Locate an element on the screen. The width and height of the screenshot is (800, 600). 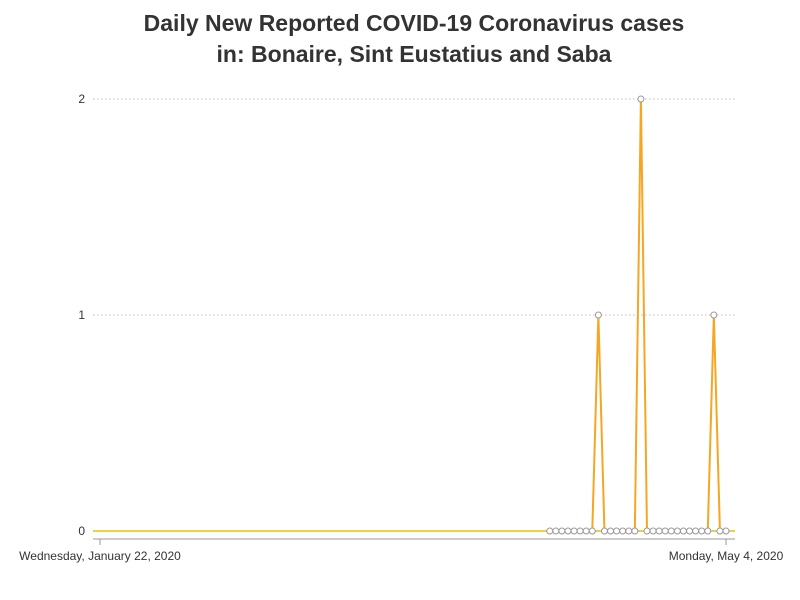
chart-title-line-2: in: Bonaire, Sint Eustatius and Saba is located at coordinates (414, 54).